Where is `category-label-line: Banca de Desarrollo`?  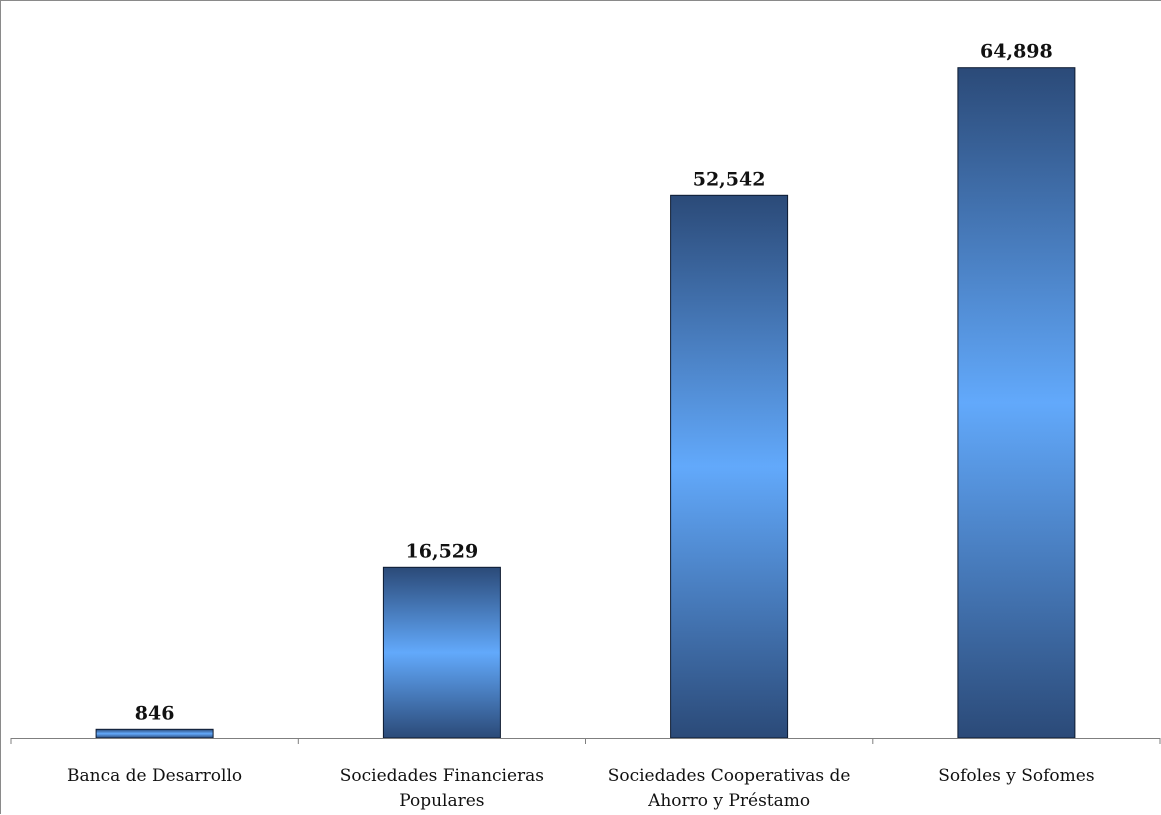 category-label-line: Banca de Desarrollo is located at coordinates (154, 776).